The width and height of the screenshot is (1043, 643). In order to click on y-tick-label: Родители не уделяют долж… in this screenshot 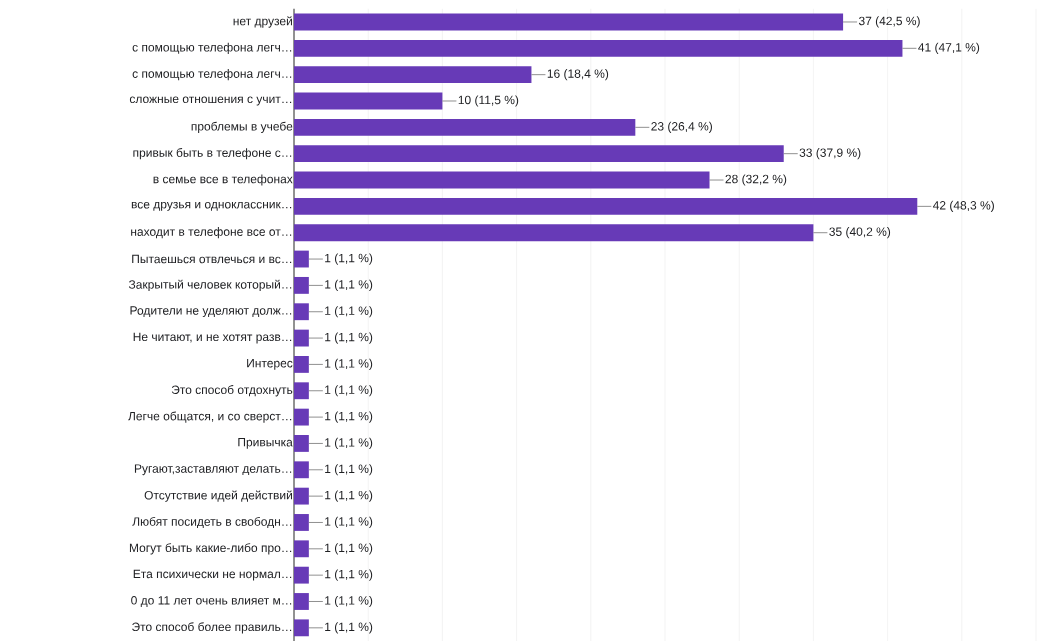, I will do `click(211, 312)`.